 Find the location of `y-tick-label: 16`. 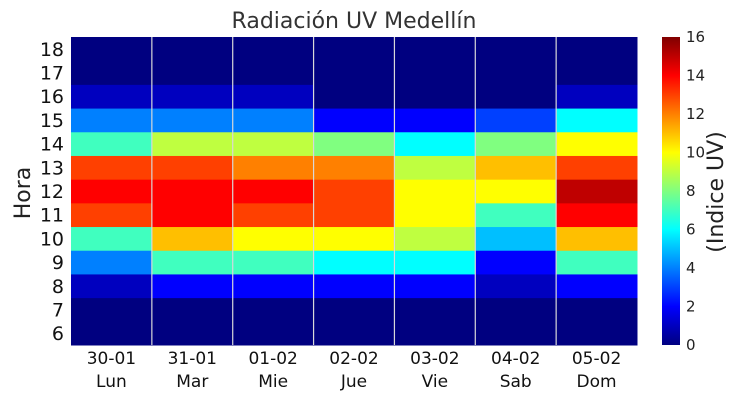

y-tick-label: 16 is located at coordinates (52, 97).